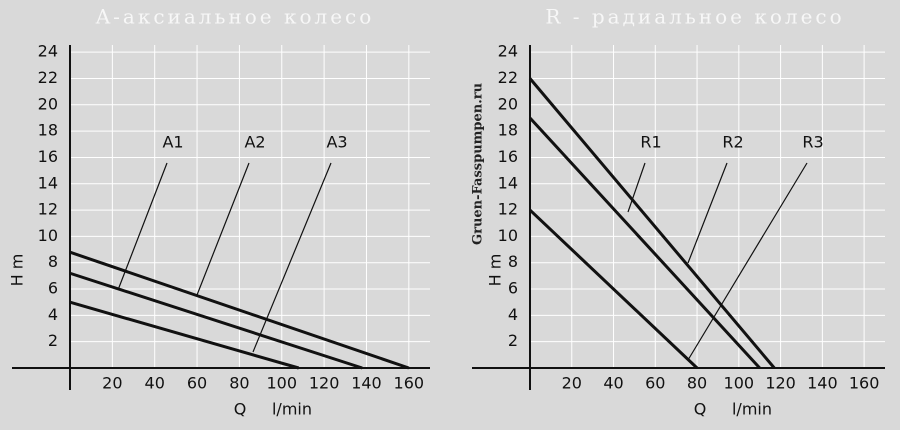  Describe the element at coordinates (235, 17) in the screenshot. I see `chart-title: A-аксиальное колесо` at that location.